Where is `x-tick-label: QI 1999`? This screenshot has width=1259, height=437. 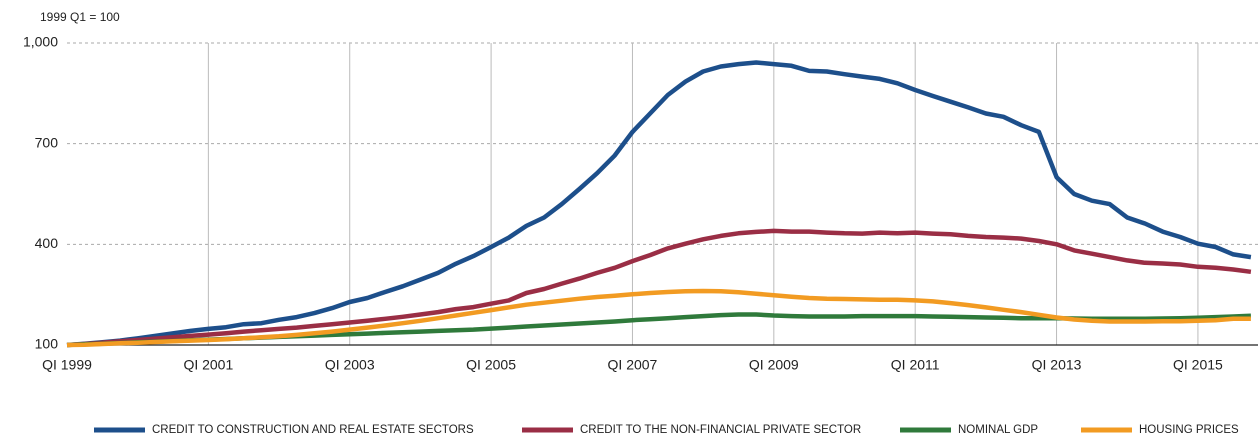
x-tick-label: QI 1999 is located at coordinates (67, 365).